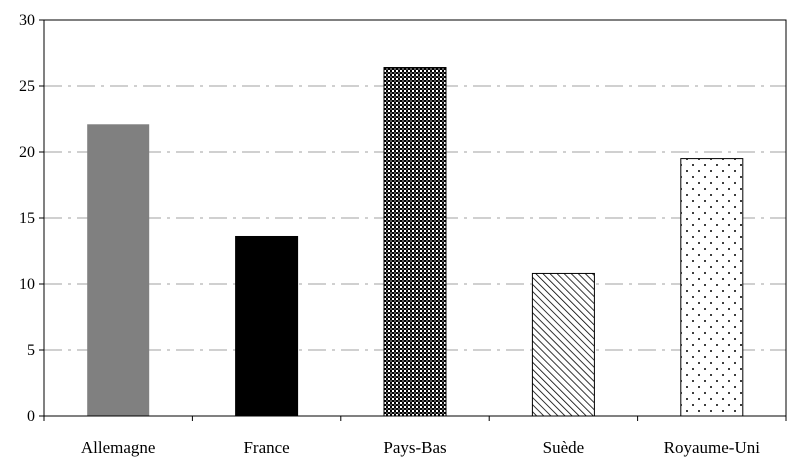  I want to click on y-tick-label: 30, so click(27, 20).